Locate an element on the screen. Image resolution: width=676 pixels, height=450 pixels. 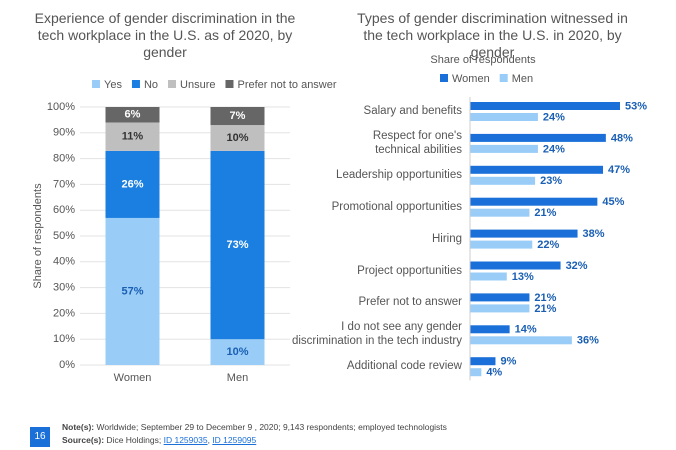
value-label: 11% is located at coordinates (133, 137).